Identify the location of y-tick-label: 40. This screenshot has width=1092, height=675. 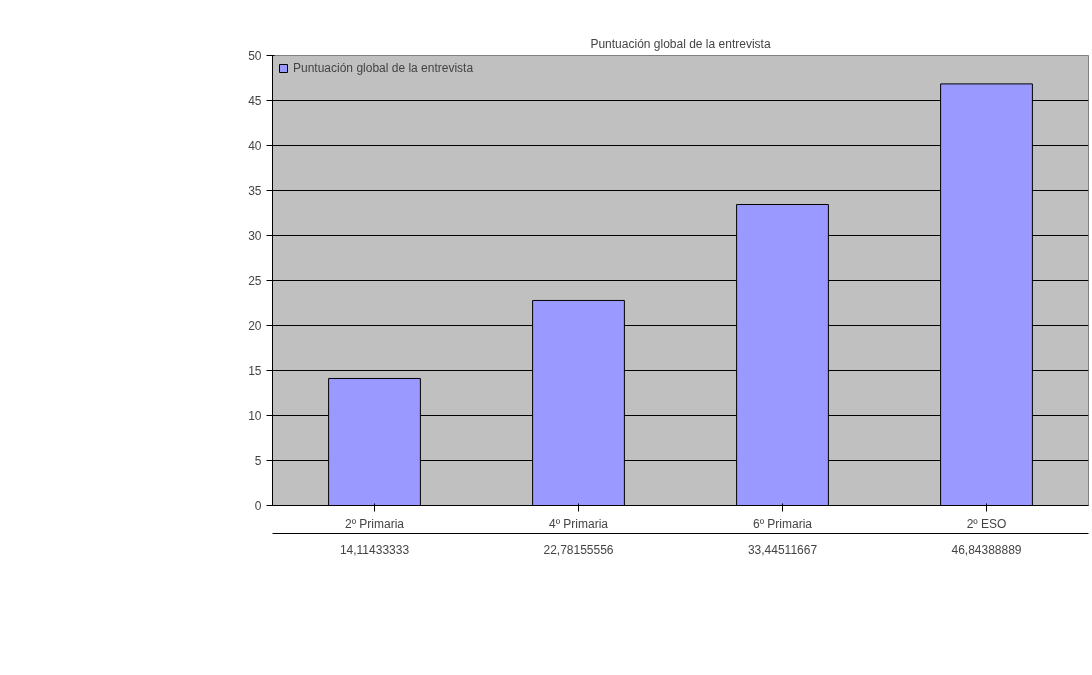
(255, 146).